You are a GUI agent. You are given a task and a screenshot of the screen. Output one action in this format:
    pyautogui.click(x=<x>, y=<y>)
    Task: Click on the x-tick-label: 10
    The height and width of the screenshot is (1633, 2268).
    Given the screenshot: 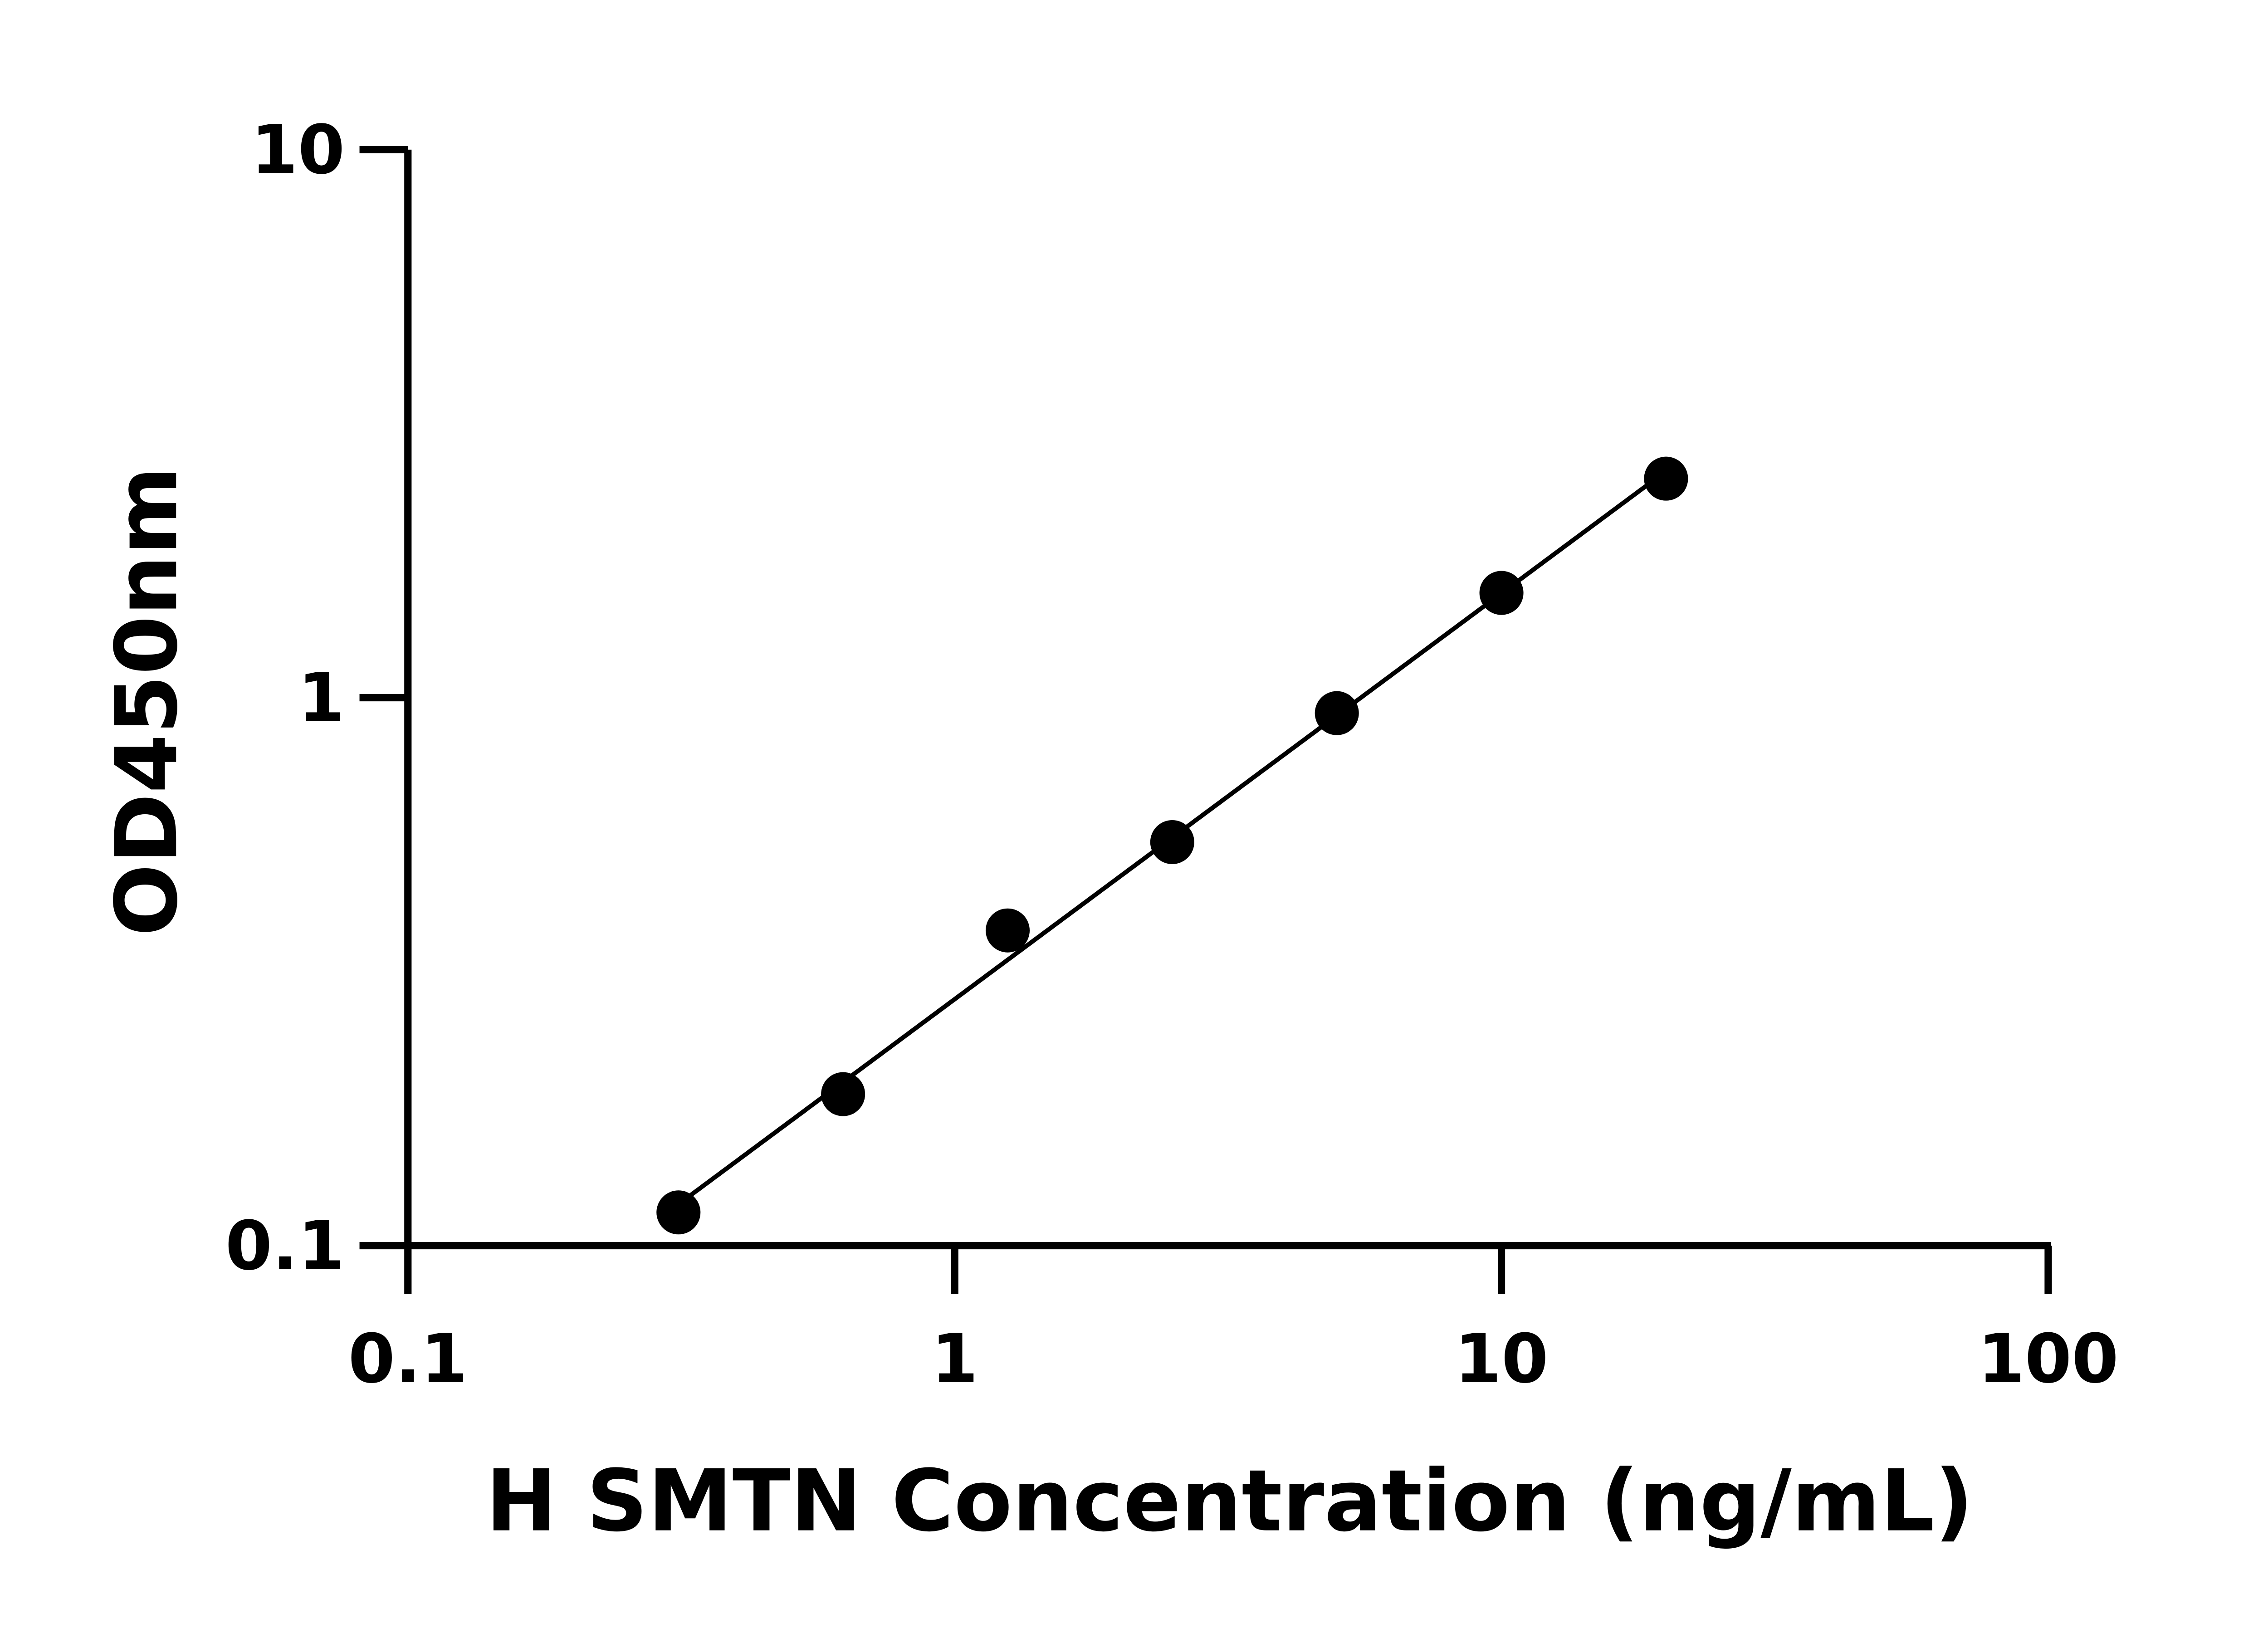 What is the action you would take?
    pyautogui.click(x=1502, y=1359)
    